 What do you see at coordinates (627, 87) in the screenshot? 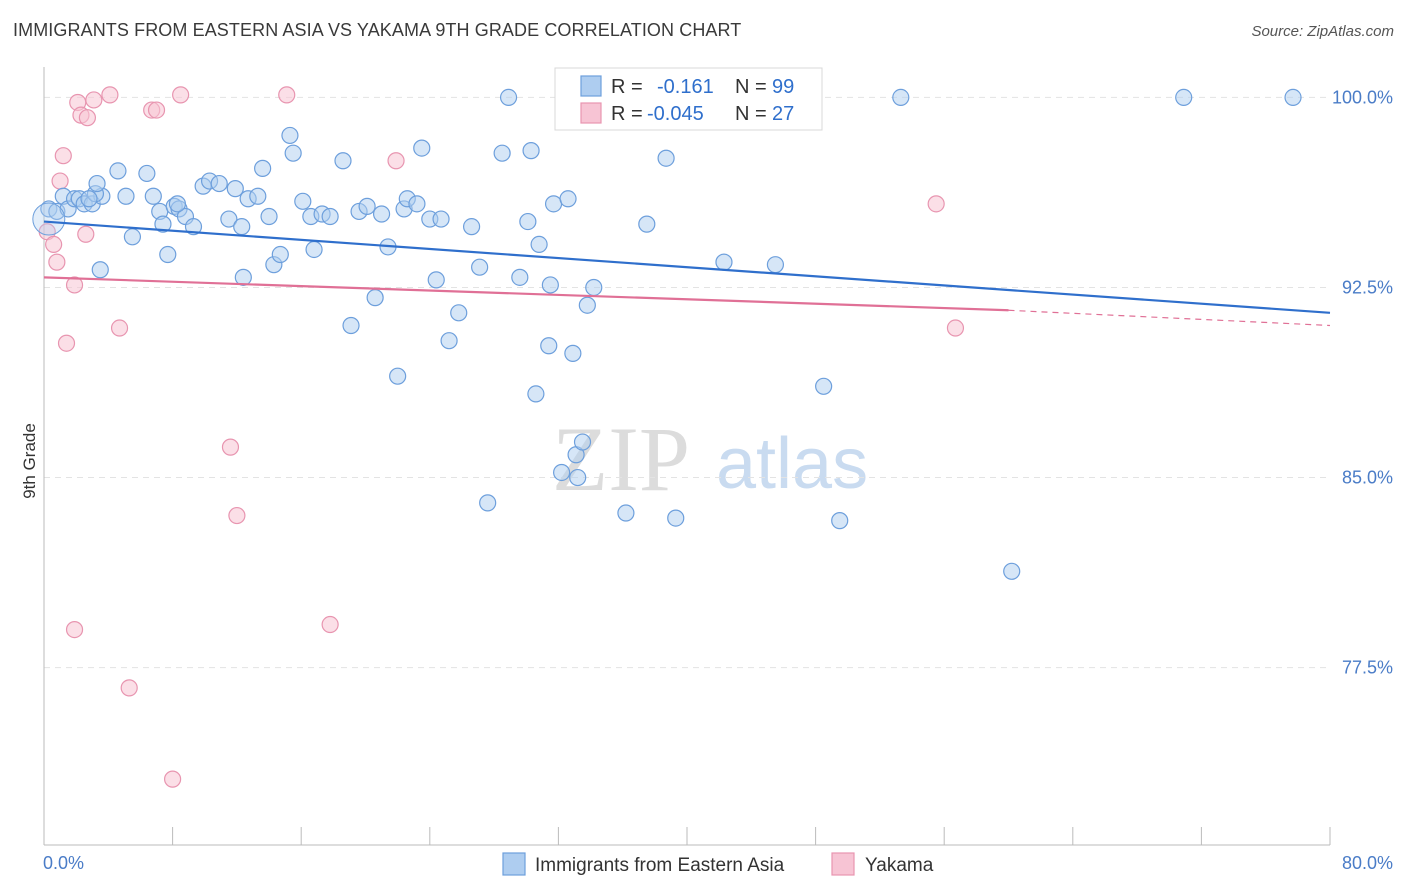
I see `legend-r-label-blue: R =` at bounding box center [627, 87].